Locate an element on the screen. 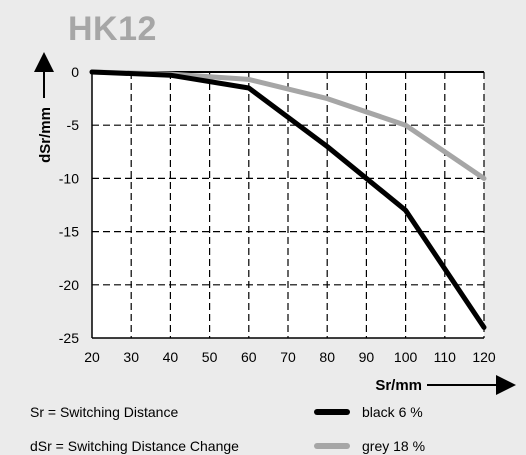  y-tick-label: 0 is located at coordinates (75, 72).